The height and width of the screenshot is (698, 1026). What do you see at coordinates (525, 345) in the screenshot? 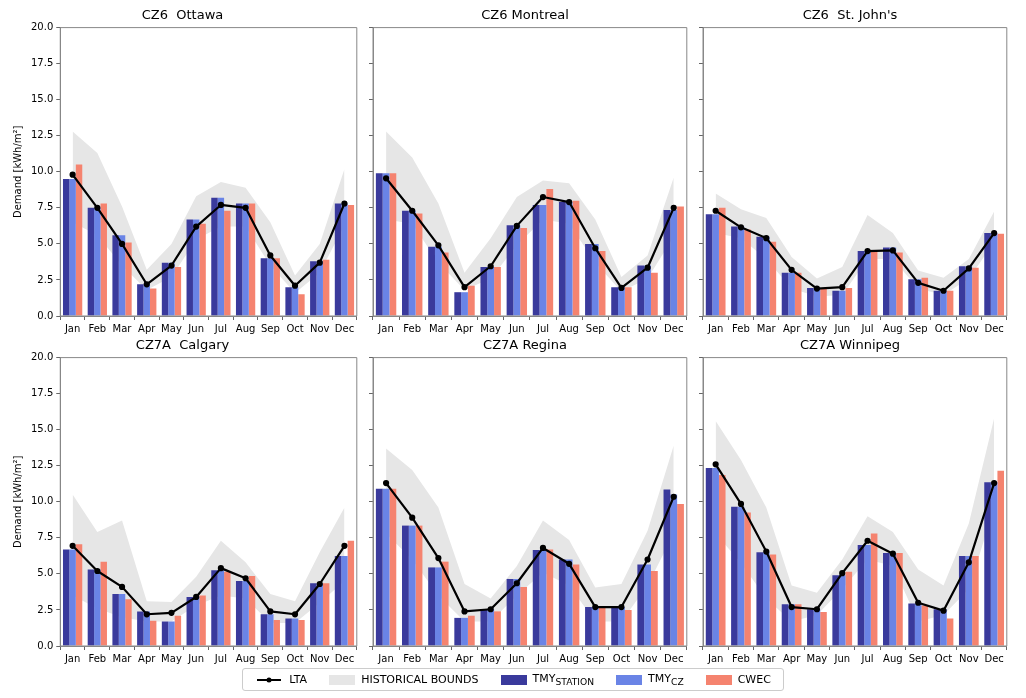
I see `chart-title: CZ7A Regina` at bounding box center [525, 345].